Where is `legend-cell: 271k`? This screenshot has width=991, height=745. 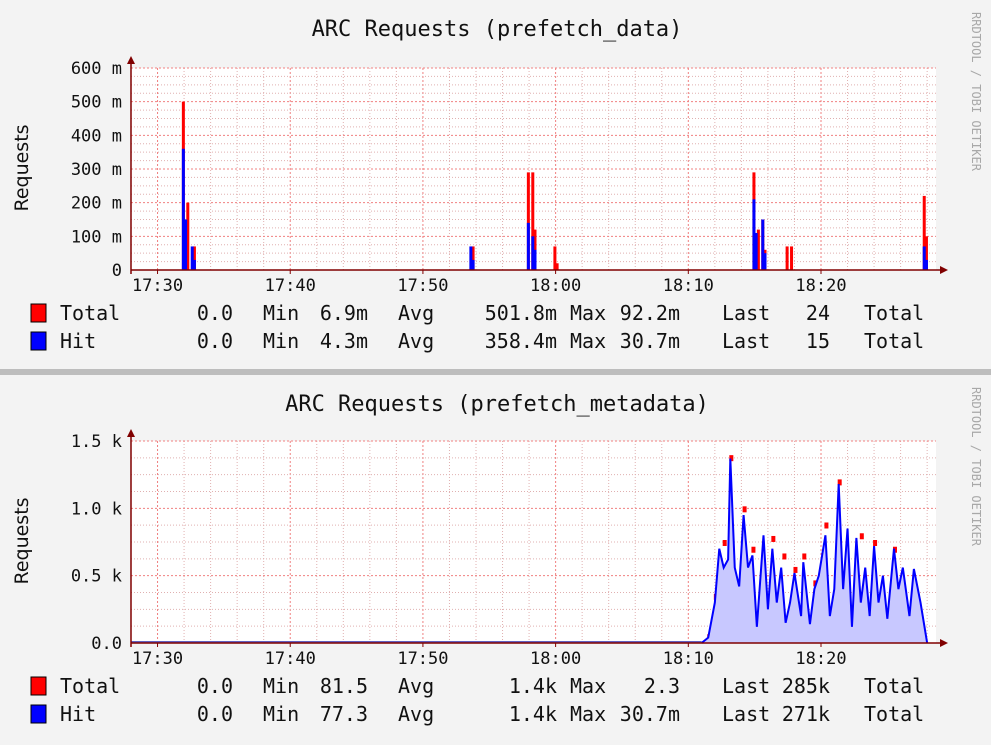 legend-cell: 271k is located at coordinates (806, 714).